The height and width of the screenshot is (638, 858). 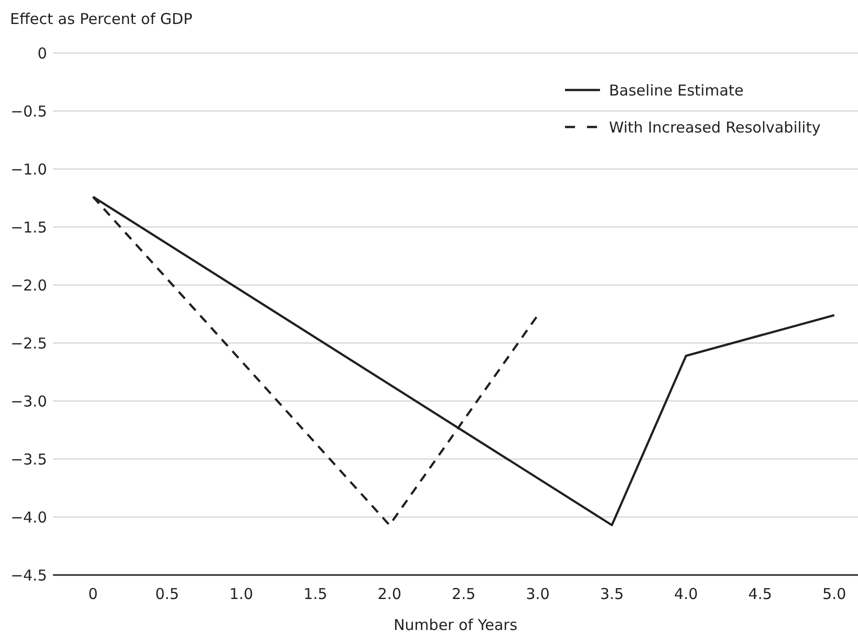 I want to click on y-tick-label: −3.5, so click(x=28, y=459).